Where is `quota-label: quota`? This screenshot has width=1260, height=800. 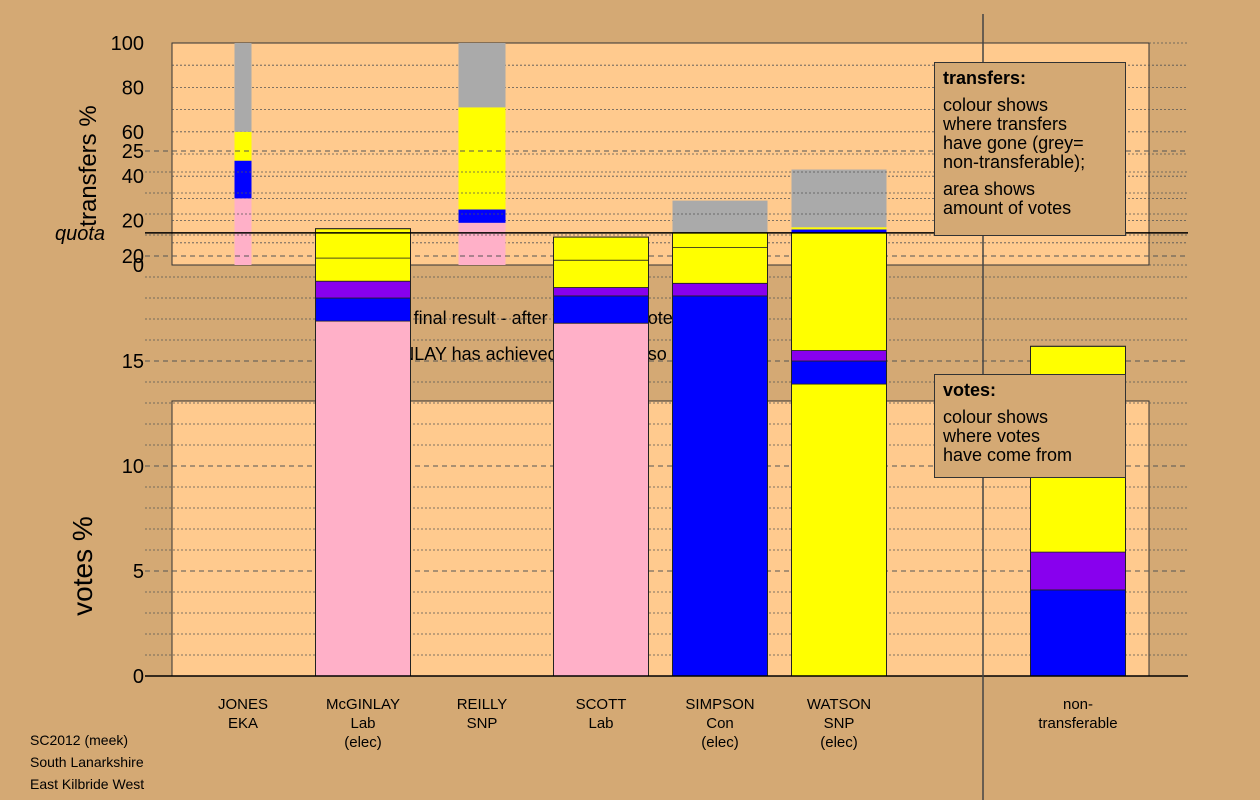
quota-label: quota is located at coordinates (80, 234).